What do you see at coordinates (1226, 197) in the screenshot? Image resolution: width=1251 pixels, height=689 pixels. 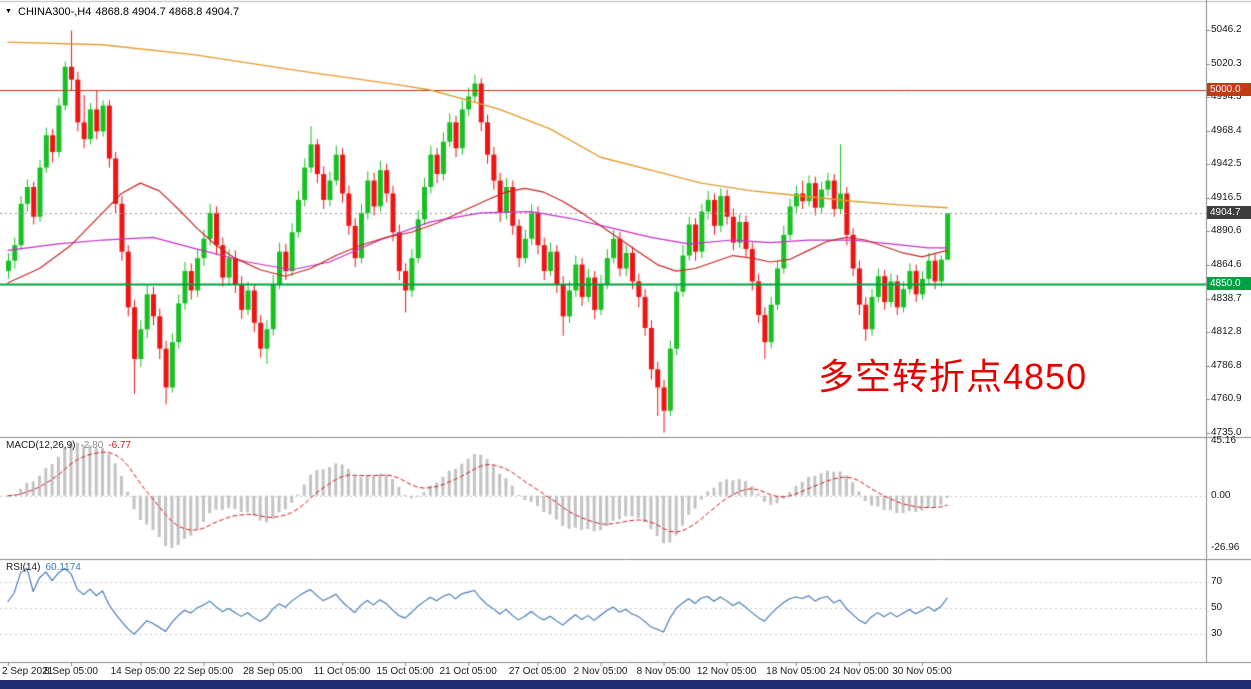 I see `price-axis-label: 4916.5` at bounding box center [1226, 197].